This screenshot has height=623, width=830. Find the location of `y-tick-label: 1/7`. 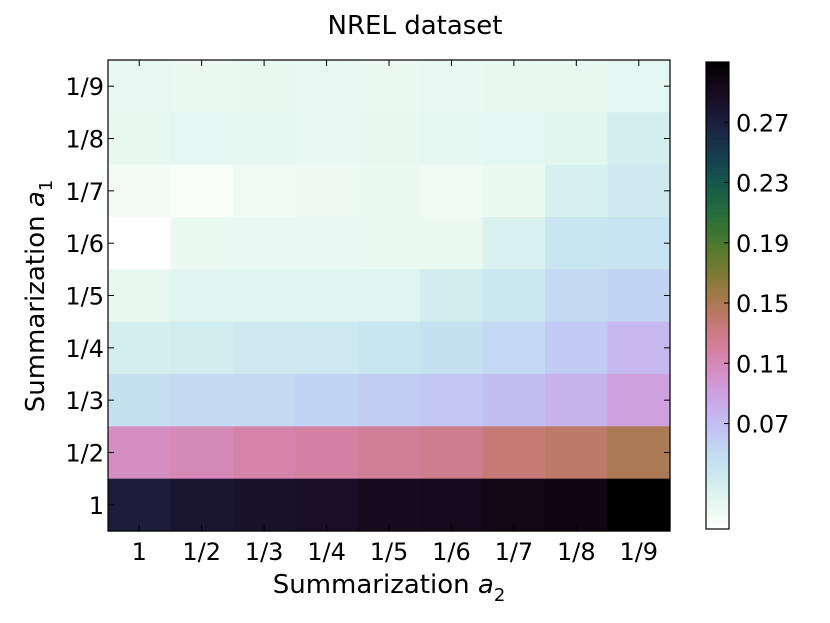

y-tick-label: 1/7 is located at coordinates (84, 192).